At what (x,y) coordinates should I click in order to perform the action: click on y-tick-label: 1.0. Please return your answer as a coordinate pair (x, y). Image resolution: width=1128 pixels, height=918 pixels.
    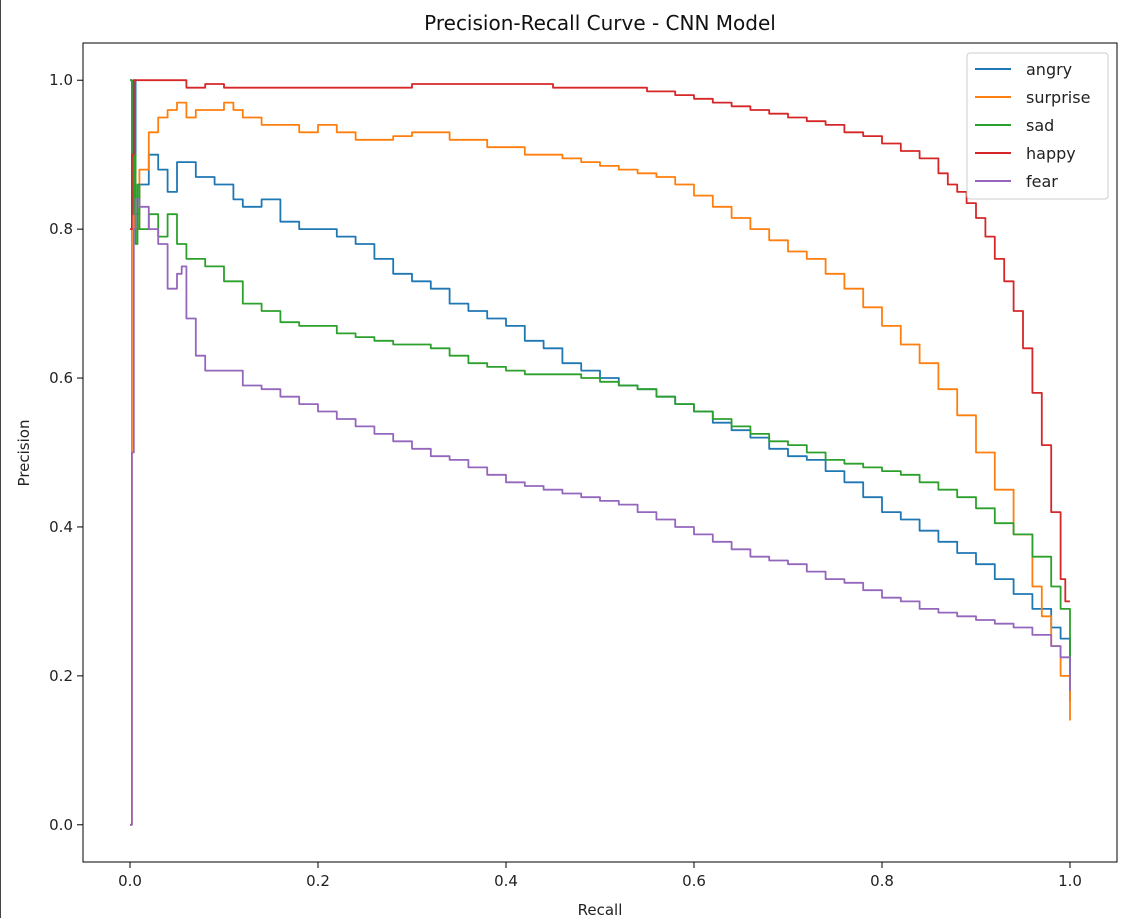
    Looking at the image, I should click on (61, 80).